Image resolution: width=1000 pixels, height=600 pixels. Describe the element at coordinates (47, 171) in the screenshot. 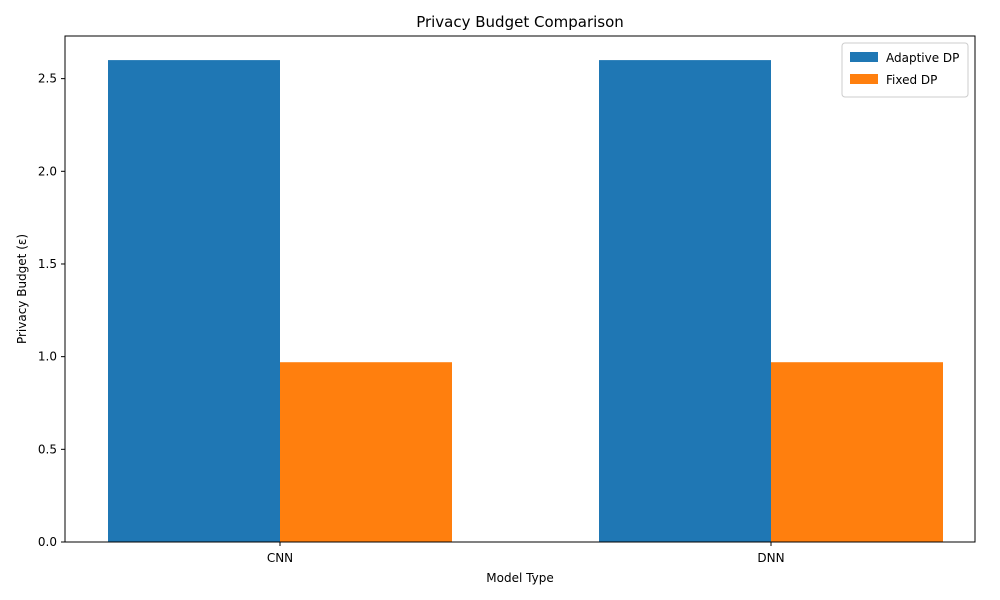

I see `y-tick-label: 2.0` at that location.